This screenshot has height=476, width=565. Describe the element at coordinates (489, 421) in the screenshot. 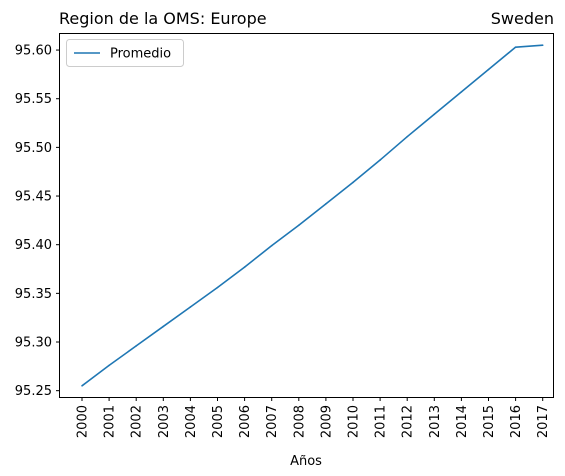

I see `x-tick-label: 2015` at that location.